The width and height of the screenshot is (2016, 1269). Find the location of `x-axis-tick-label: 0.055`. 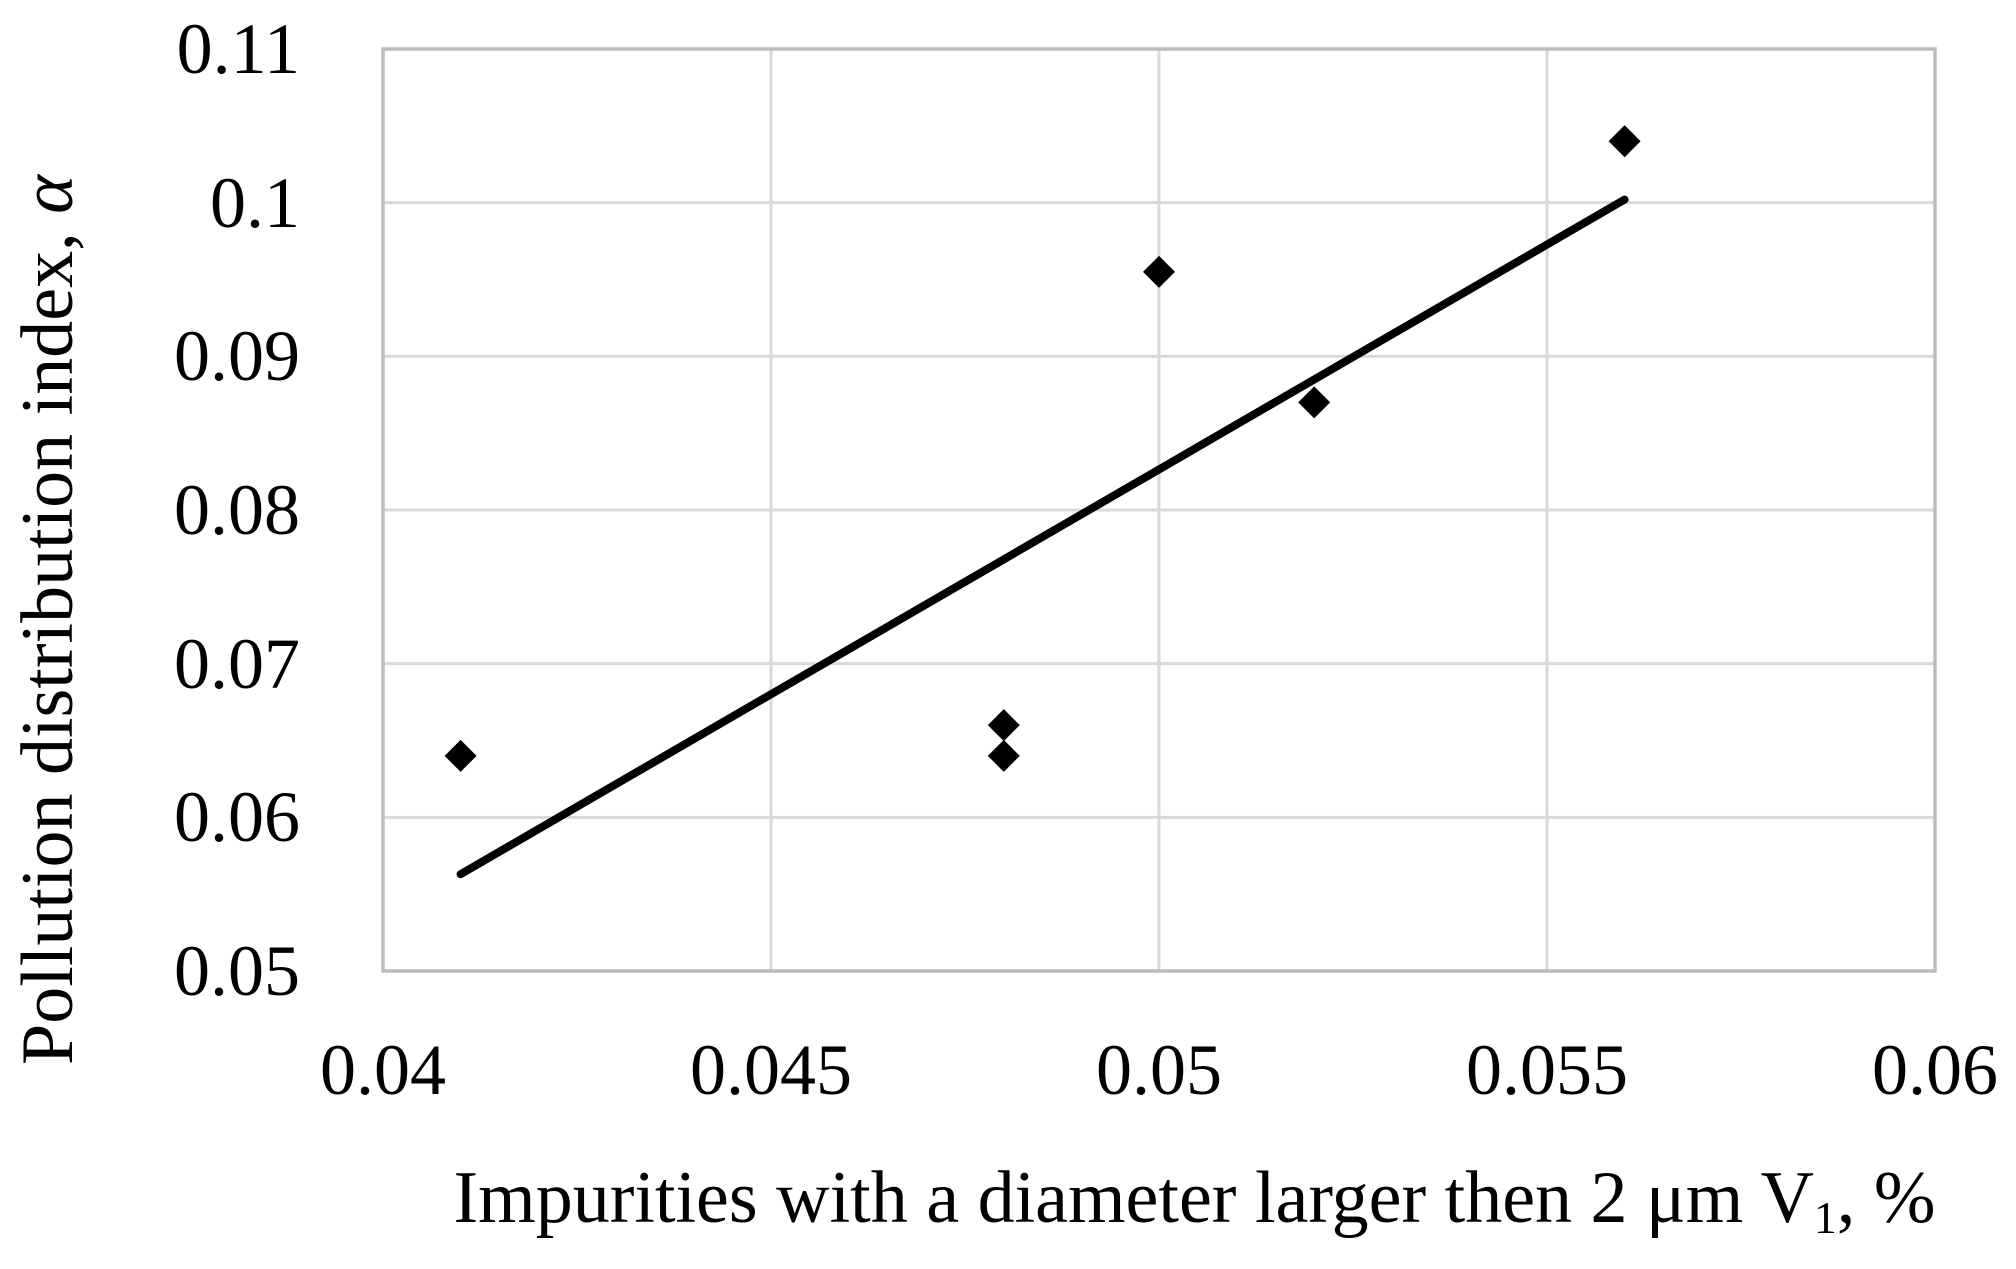

x-axis-tick-label: 0.055 is located at coordinates (1547, 1070).